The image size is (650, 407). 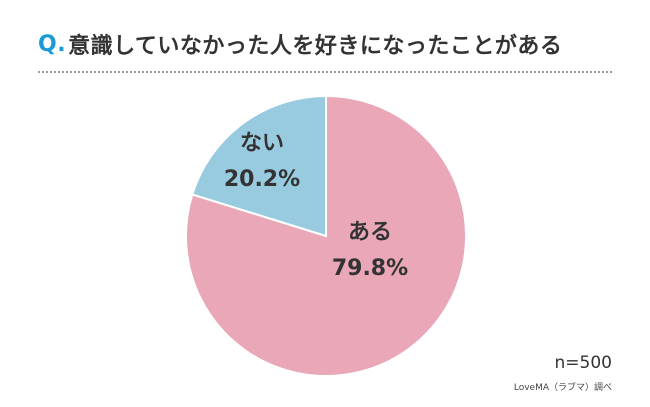 What do you see at coordinates (262, 143) in the screenshot?
I see `slice-category-label: ない` at bounding box center [262, 143].